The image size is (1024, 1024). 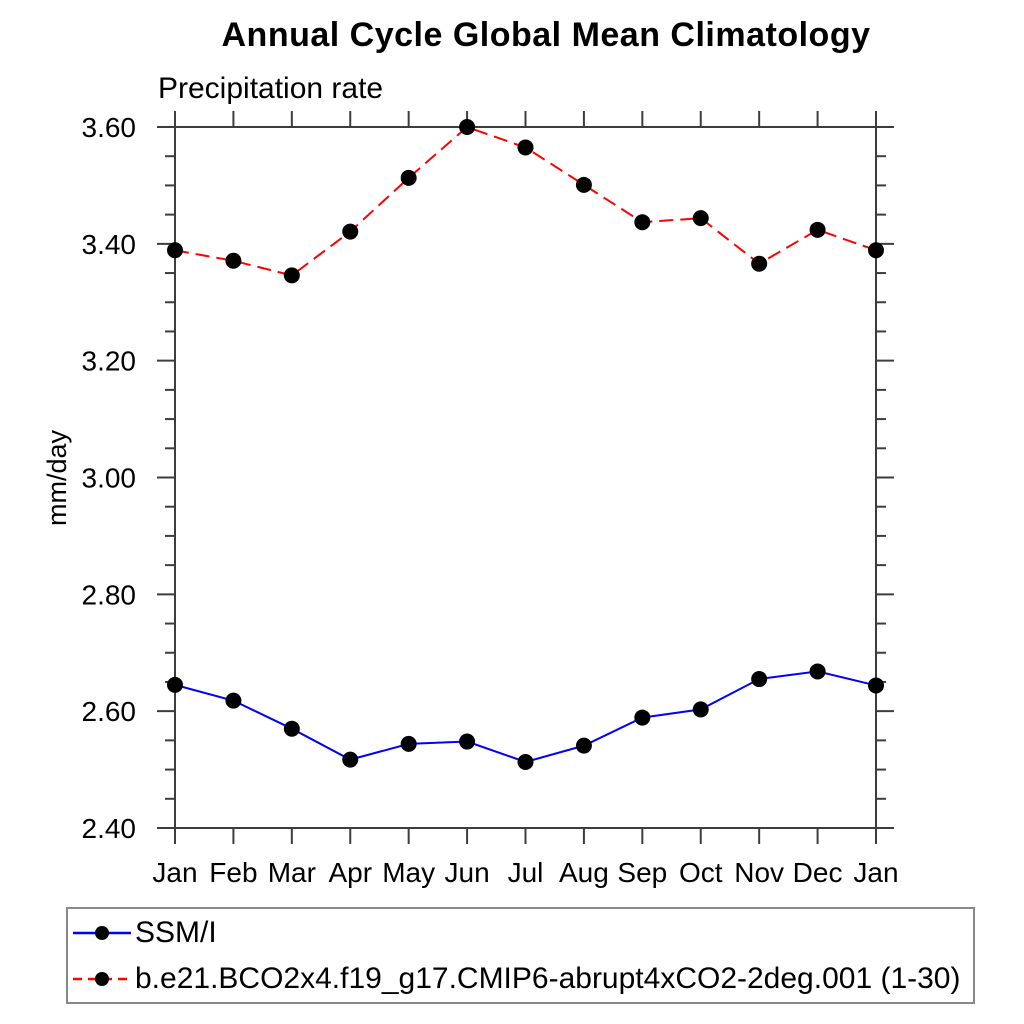 I want to click on chart-subtitle: Precipitation rate, so click(x=271, y=88).